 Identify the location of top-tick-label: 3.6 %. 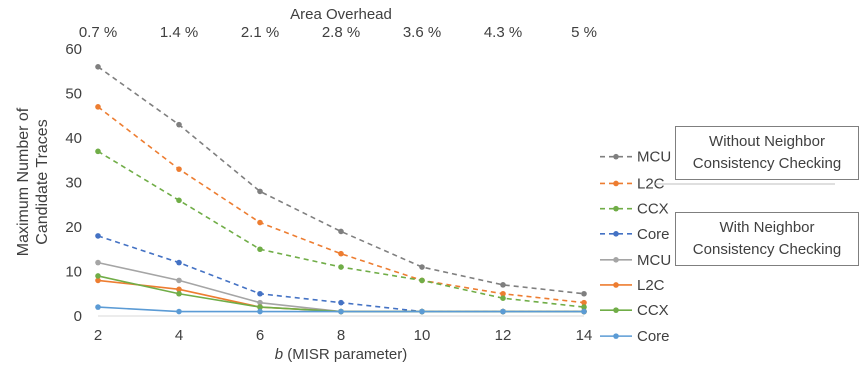
(422, 32).